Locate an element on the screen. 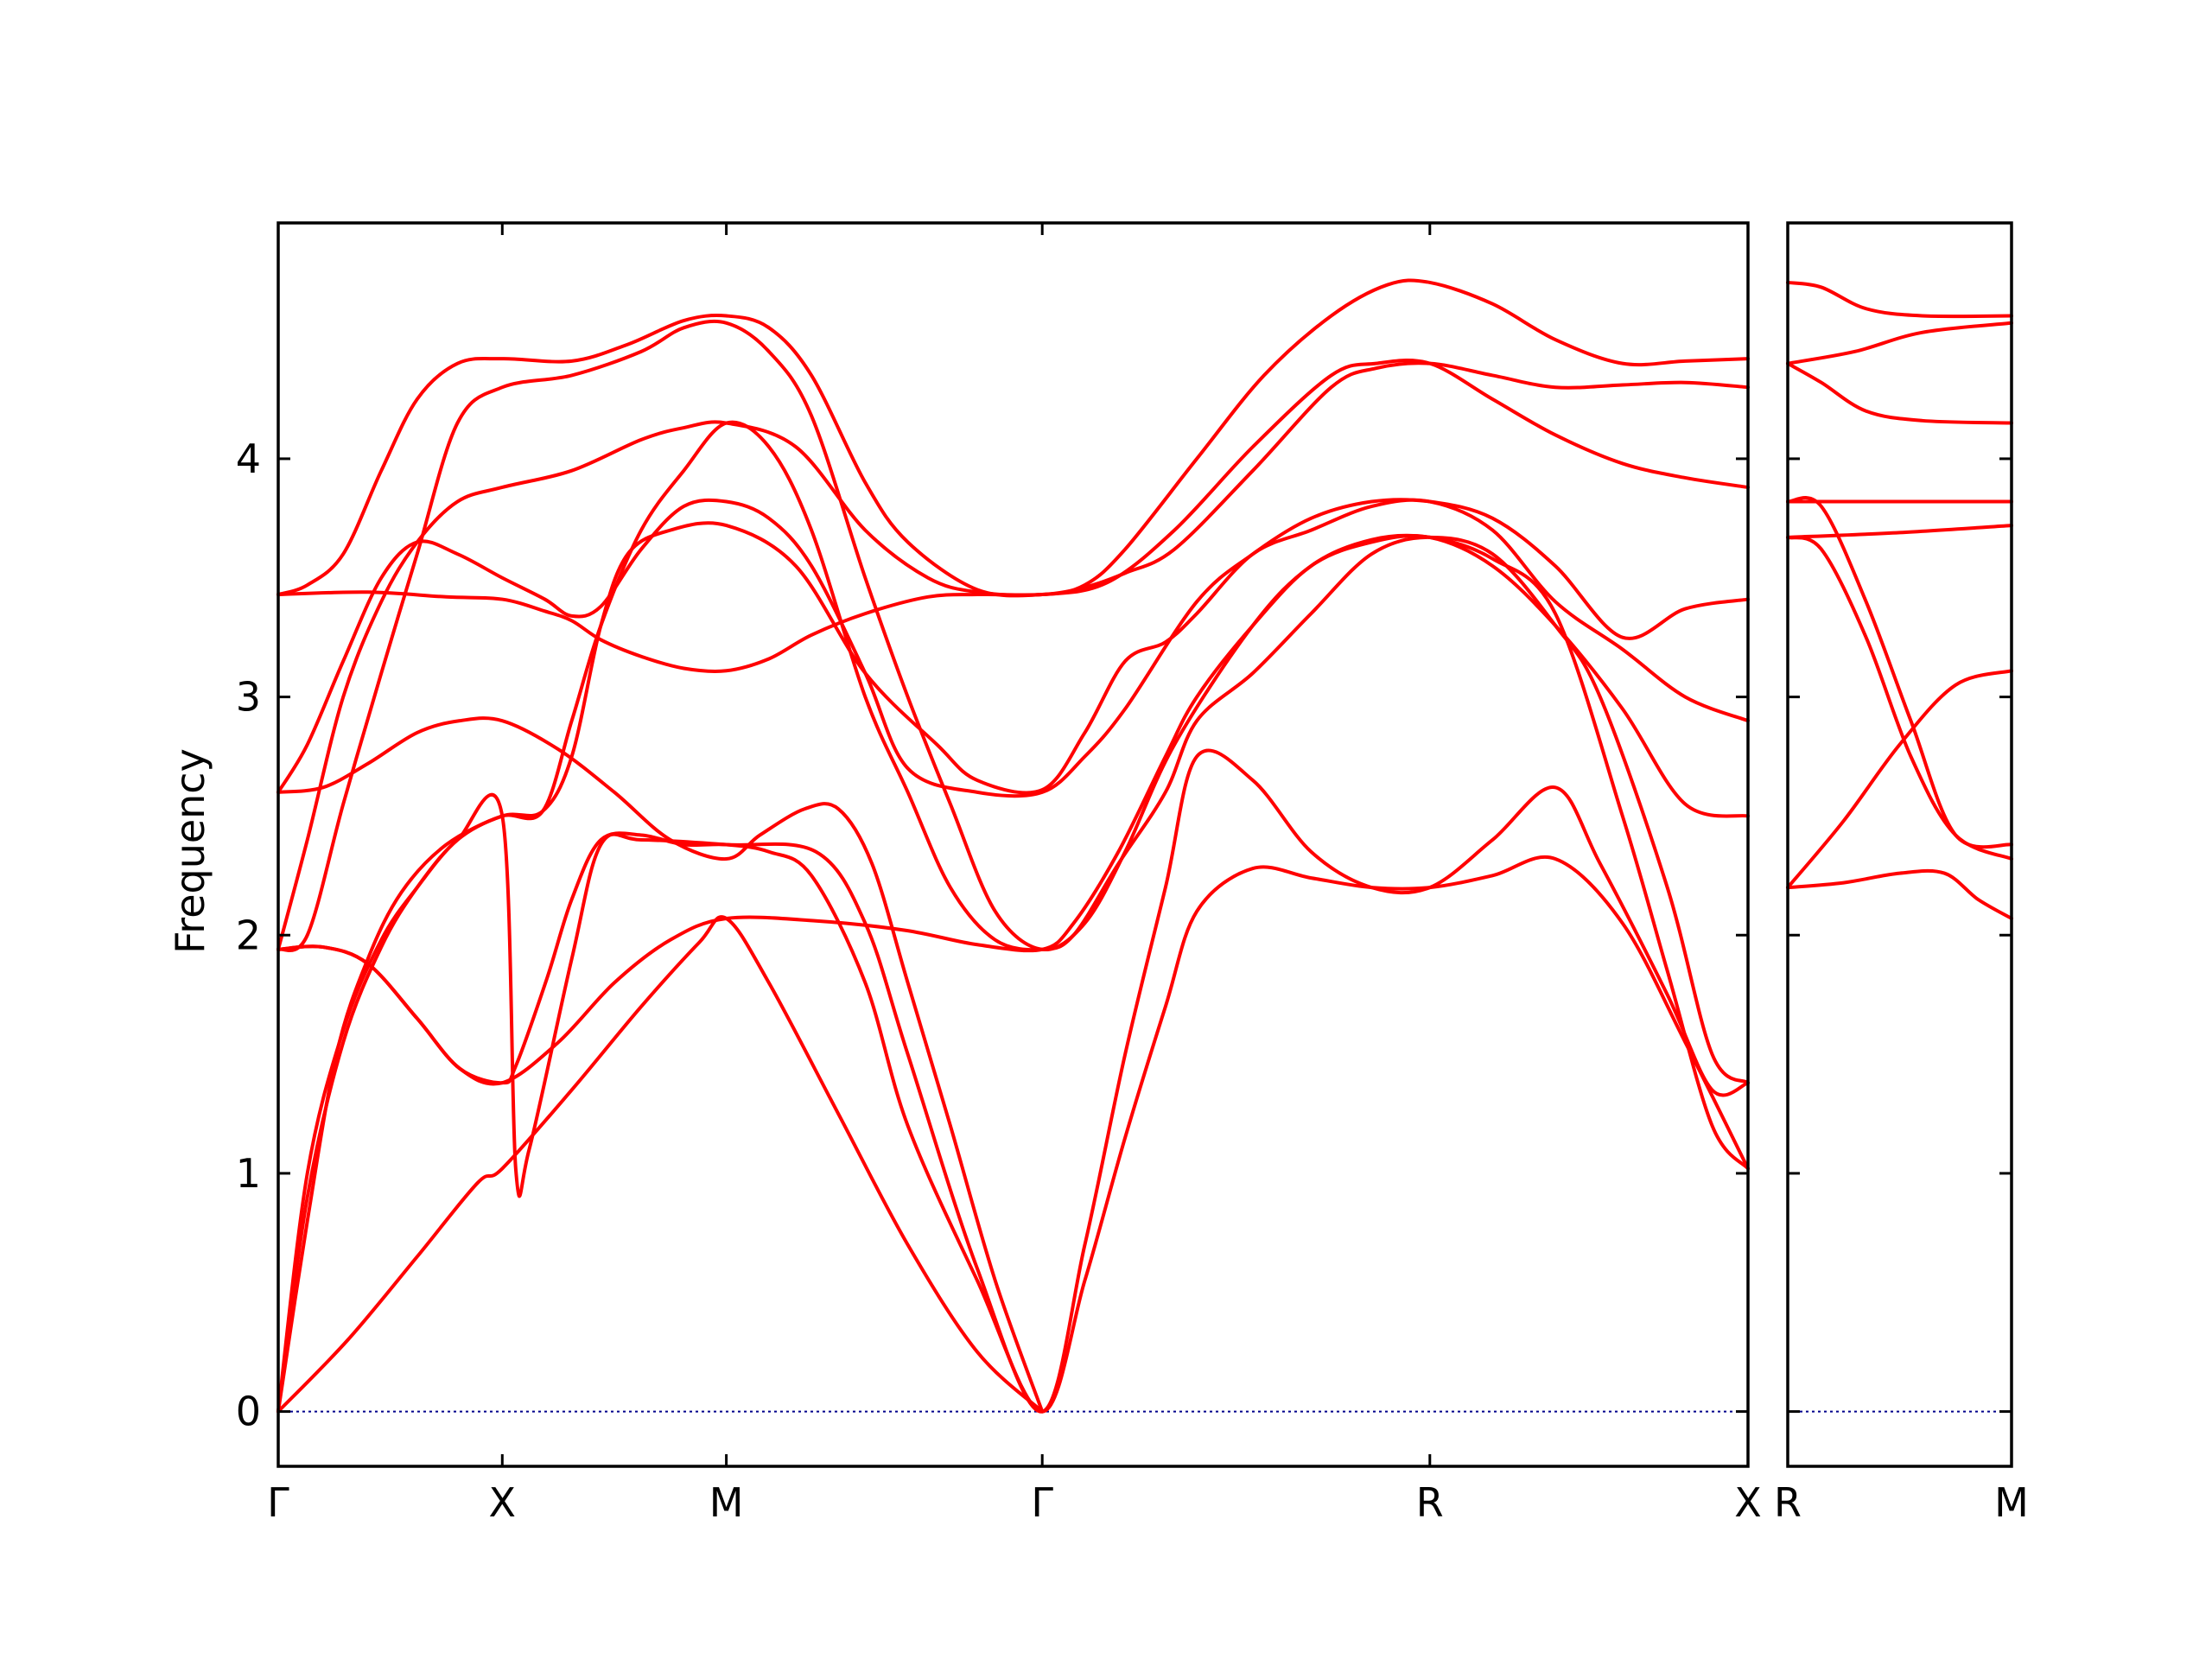 This screenshot has height=1659, width=2212. y-tick-label: 2 is located at coordinates (248, 935).